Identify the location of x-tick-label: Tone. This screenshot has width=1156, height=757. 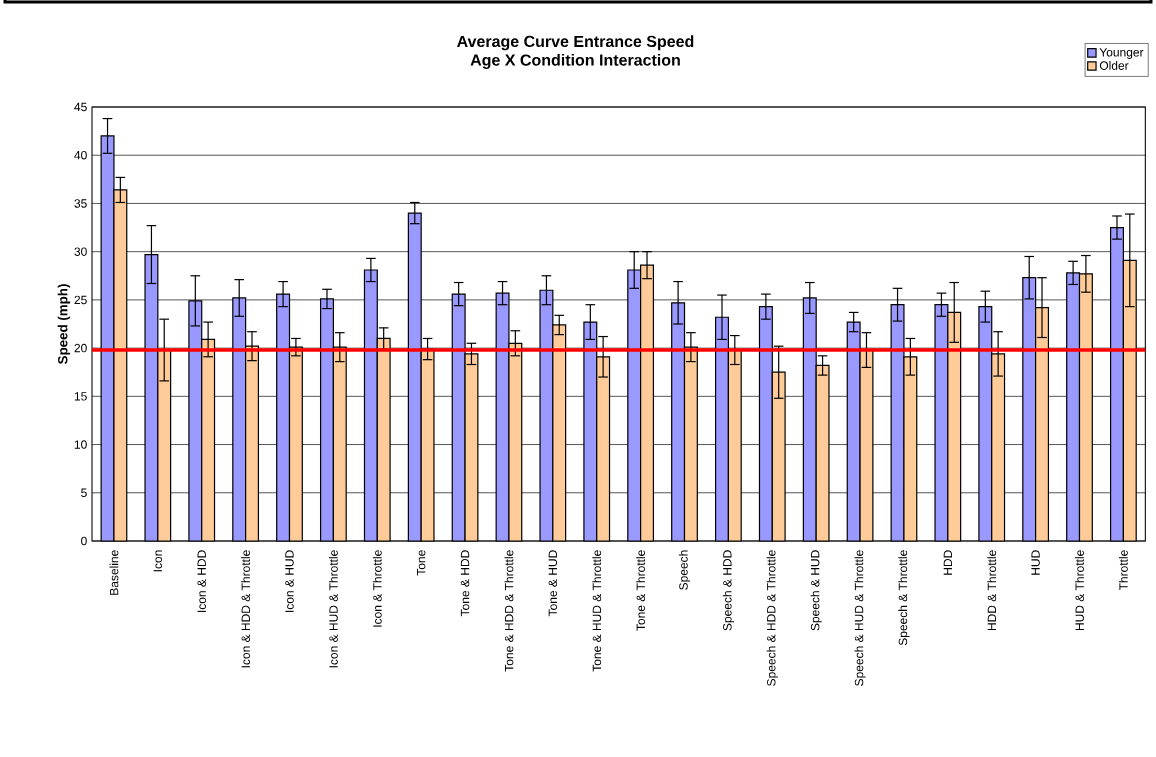
(421, 563).